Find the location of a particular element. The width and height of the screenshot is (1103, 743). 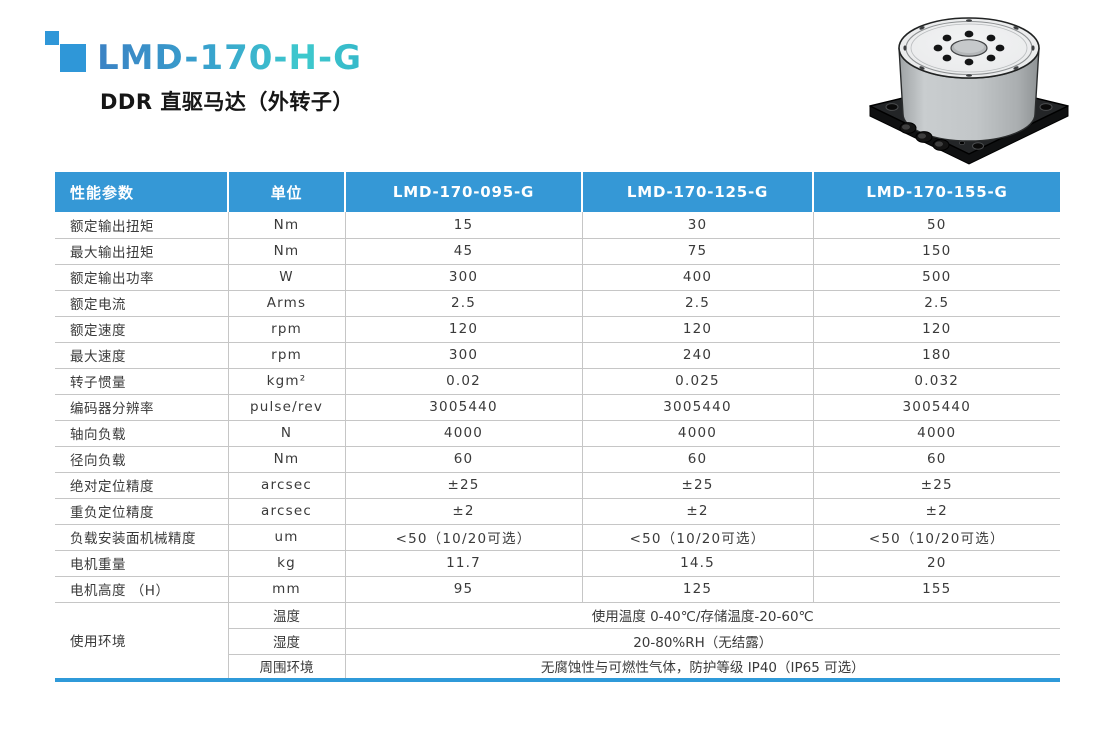

motor-product-image is located at coordinates (969, 91).